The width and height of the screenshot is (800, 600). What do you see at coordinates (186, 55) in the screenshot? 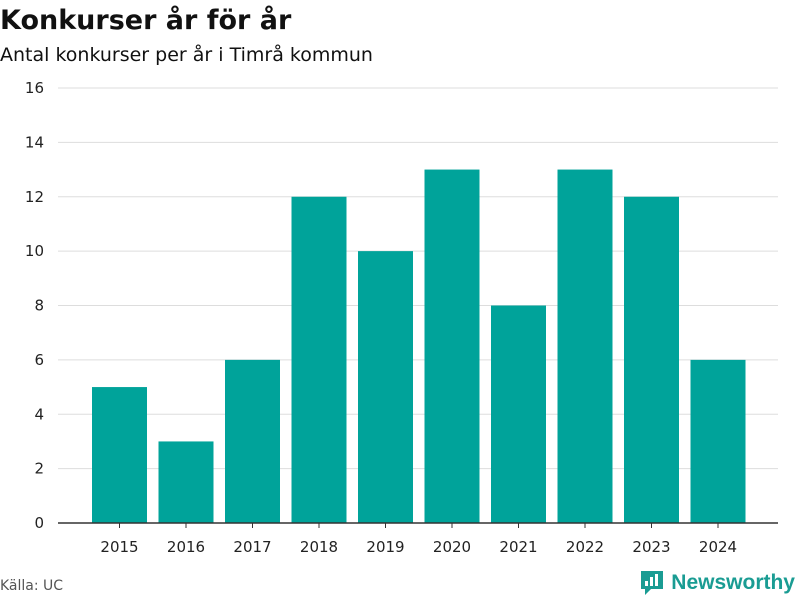
I see `chart-subtitle: Antal konkurser per år i Timrå kommun` at bounding box center [186, 55].